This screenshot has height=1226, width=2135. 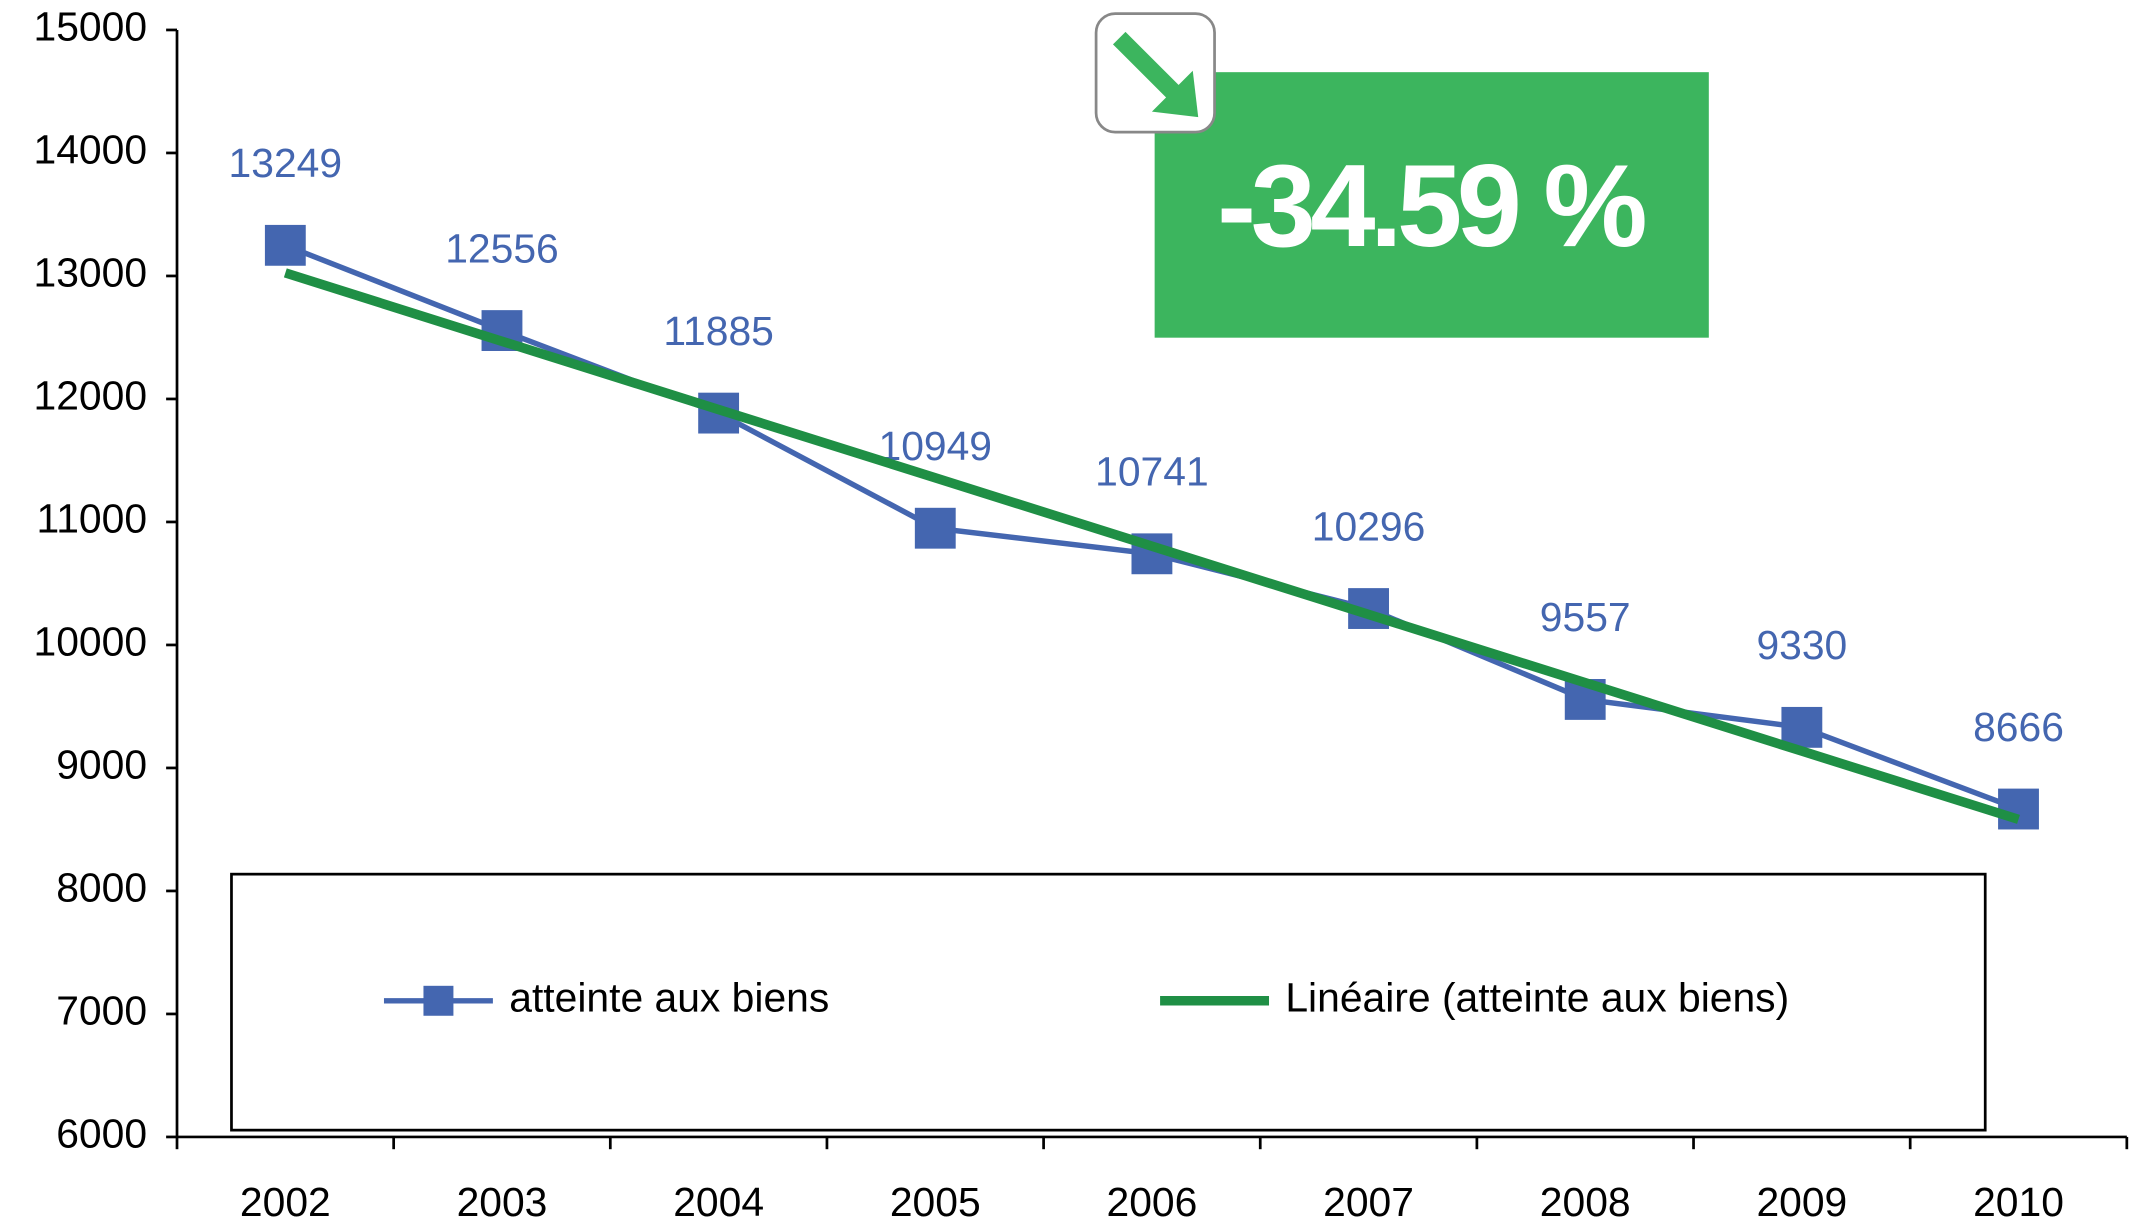 What do you see at coordinates (438, 1000) in the screenshot?
I see `legend-marker` at bounding box center [438, 1000].